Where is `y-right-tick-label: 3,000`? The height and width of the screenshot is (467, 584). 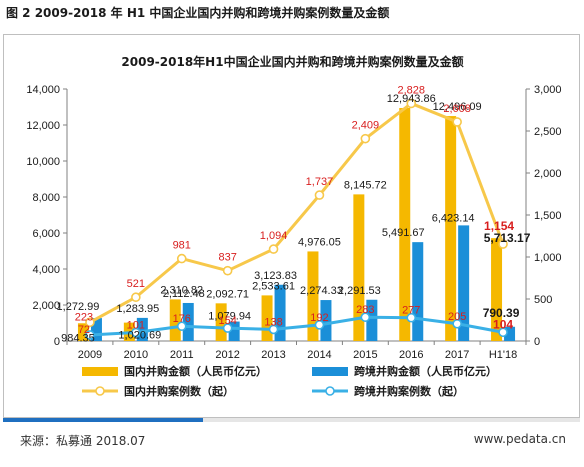
y-right-tick-label: 3,000 is located at coordinates (548, 90).